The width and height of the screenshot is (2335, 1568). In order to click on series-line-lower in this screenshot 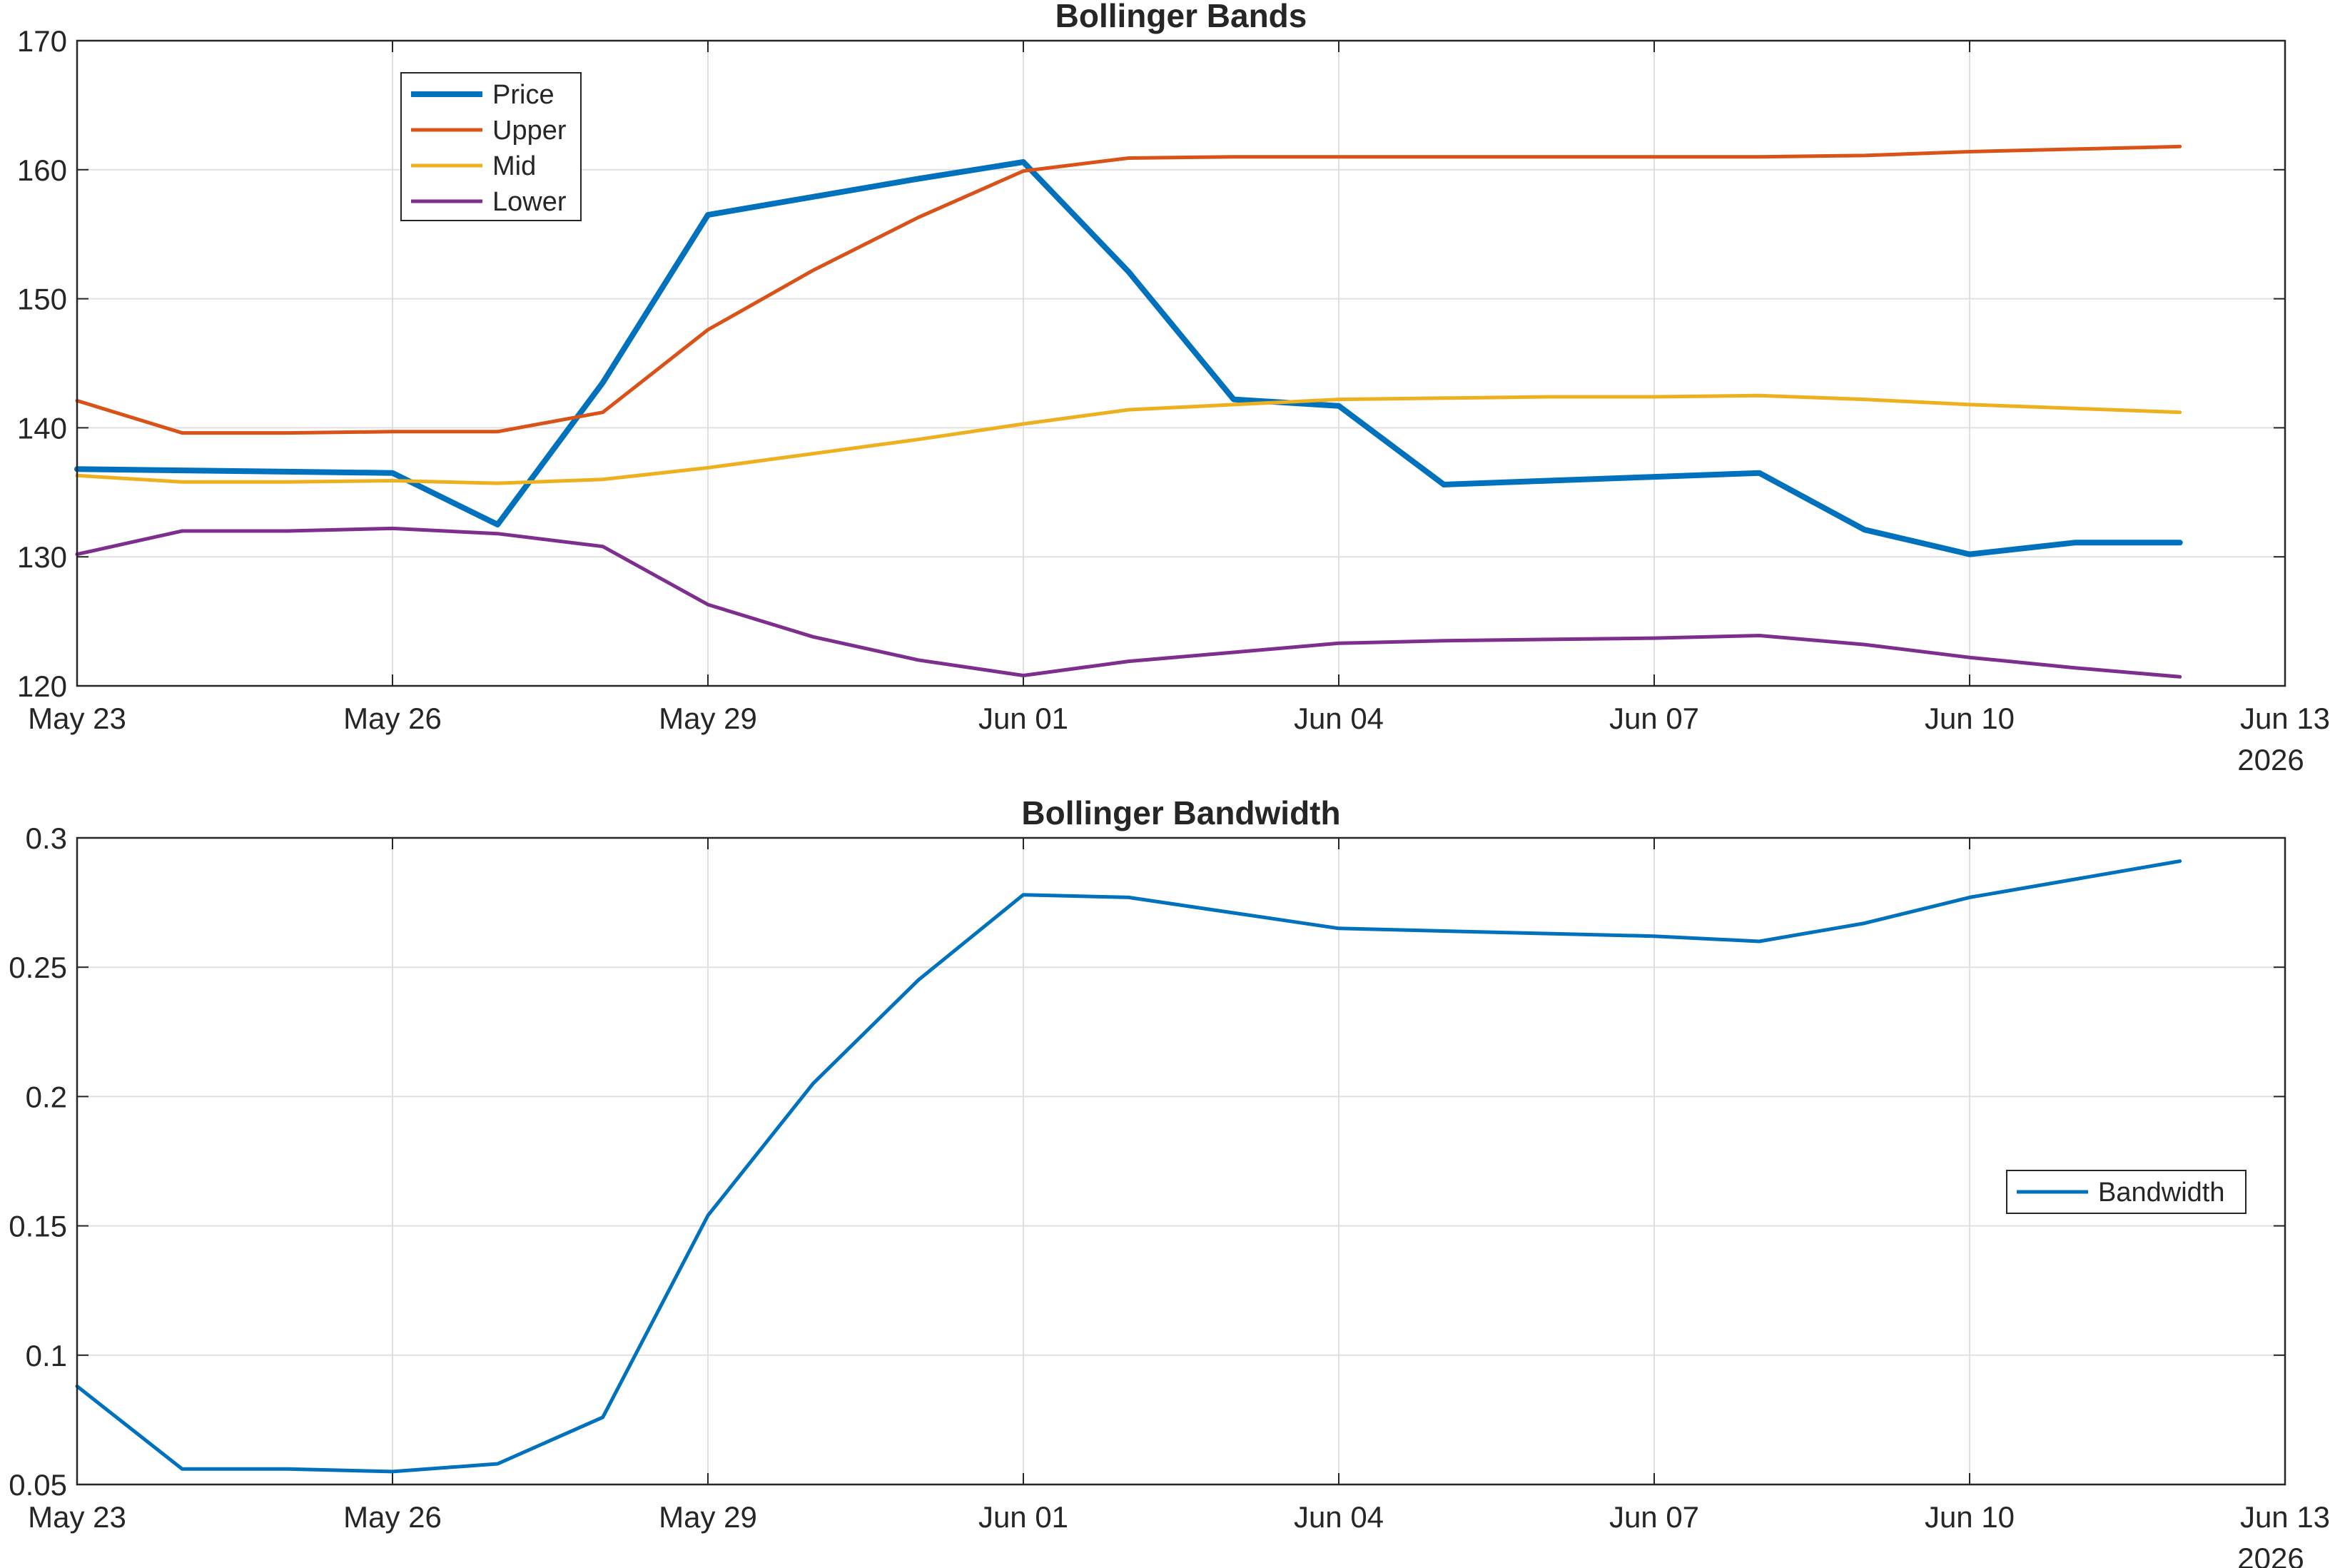, I will do `click(1128, 602)`.